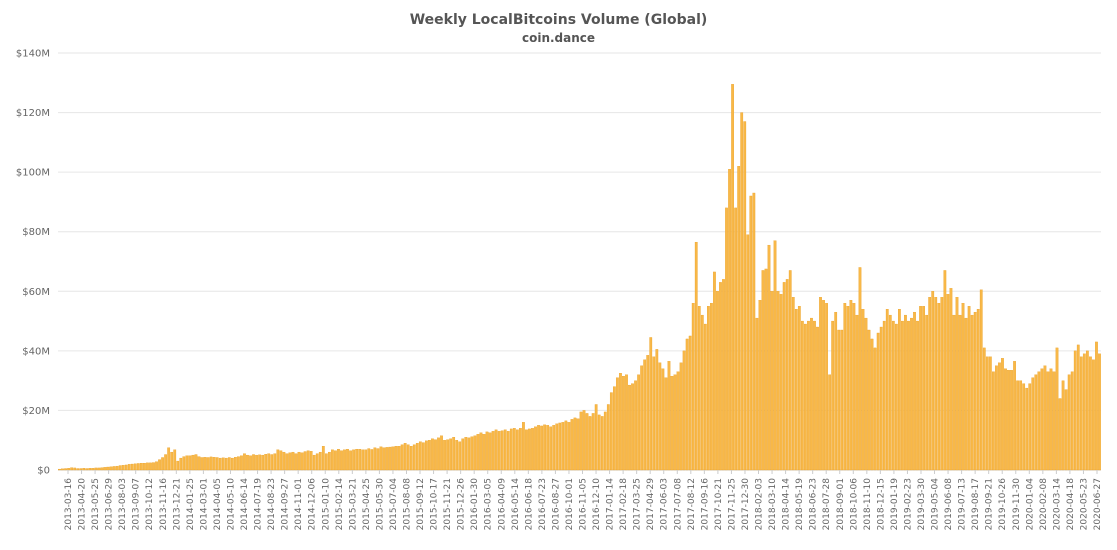  What do you see at coordinates (286, 504) in the screenshot?
I see `x-tick-label: 2014-09-27` at bounding box center [286, 504].